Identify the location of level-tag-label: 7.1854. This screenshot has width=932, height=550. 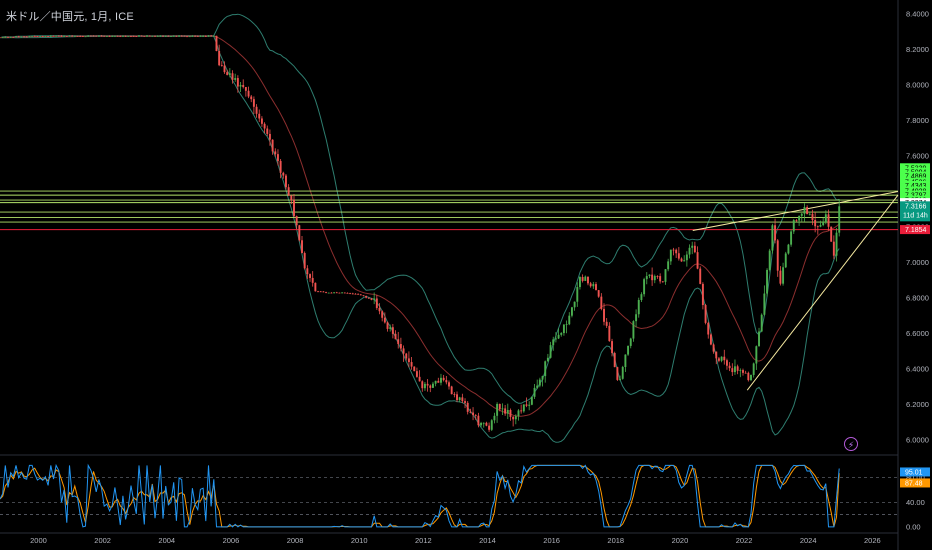
(916, 230).